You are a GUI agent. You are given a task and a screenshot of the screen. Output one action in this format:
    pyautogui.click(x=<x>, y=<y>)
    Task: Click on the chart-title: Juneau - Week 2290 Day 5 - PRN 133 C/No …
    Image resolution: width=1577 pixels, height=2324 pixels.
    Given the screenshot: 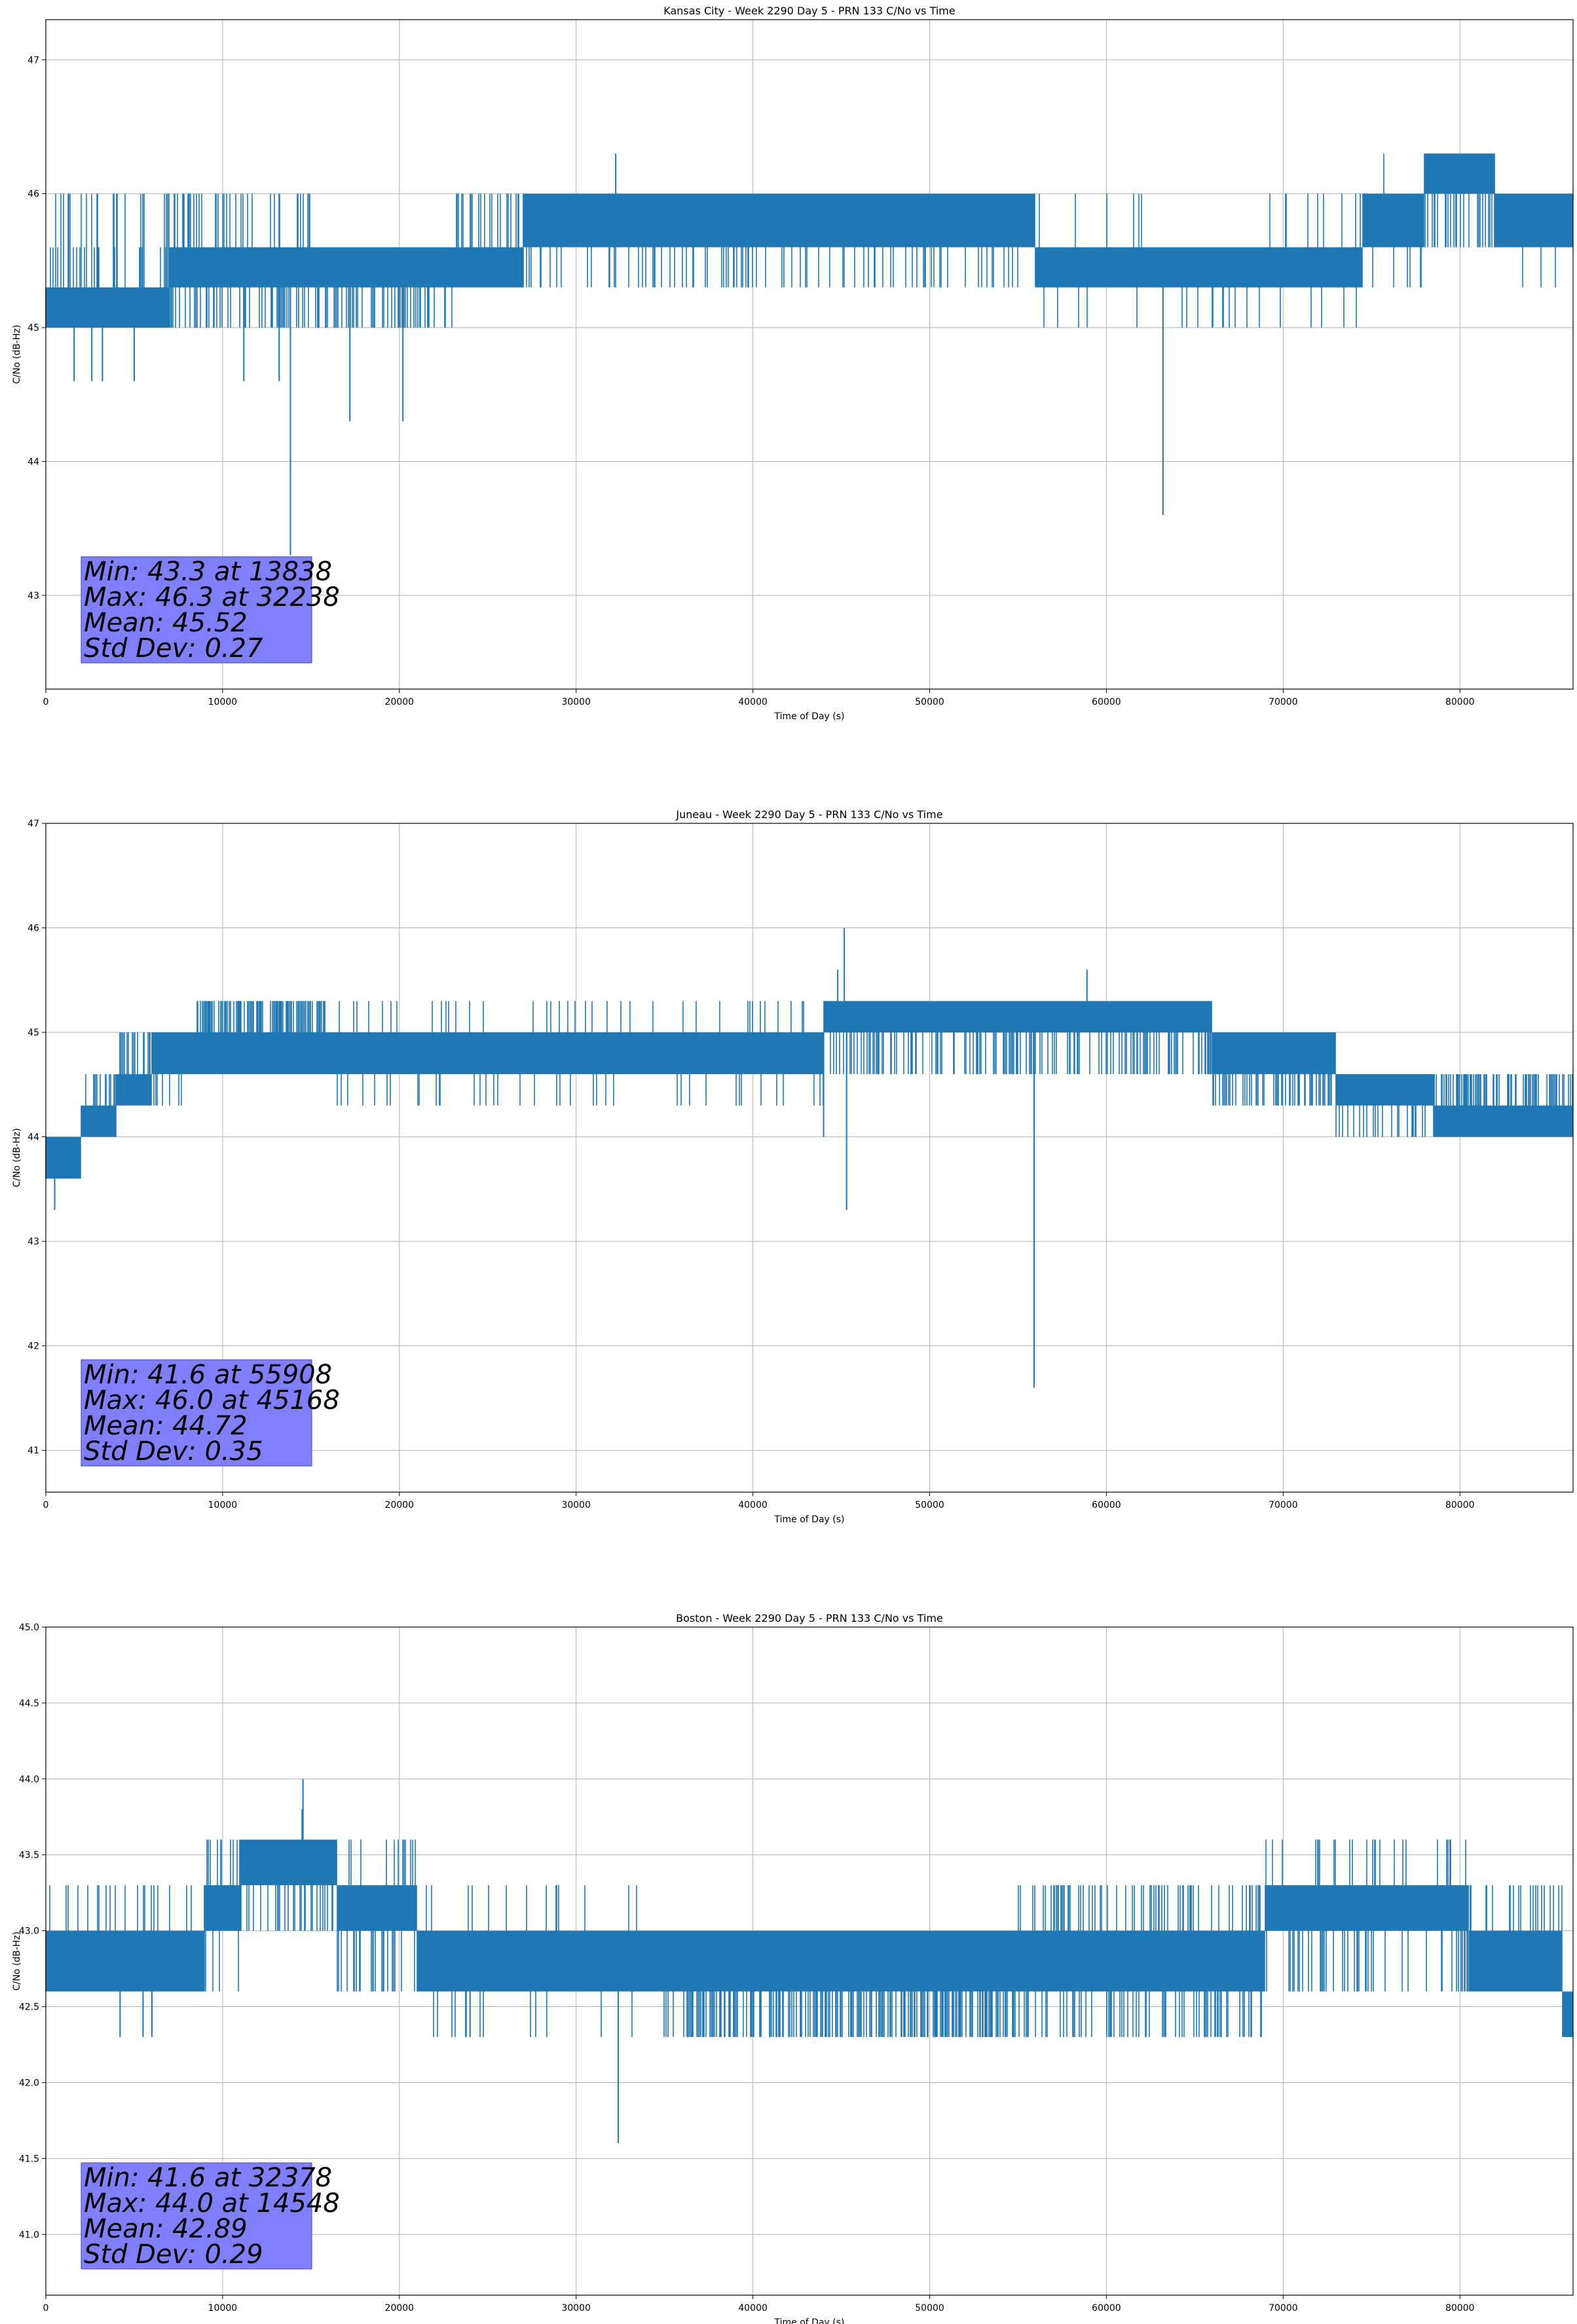 What is the action you would take?
    pyautogui.click(x=808, y=814)
    